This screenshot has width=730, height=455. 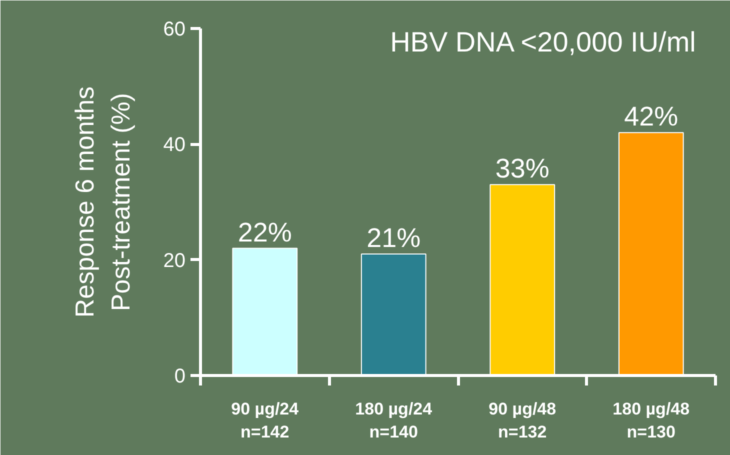 I want to click on y-tick-label: 60, so click(x=174, y=29).